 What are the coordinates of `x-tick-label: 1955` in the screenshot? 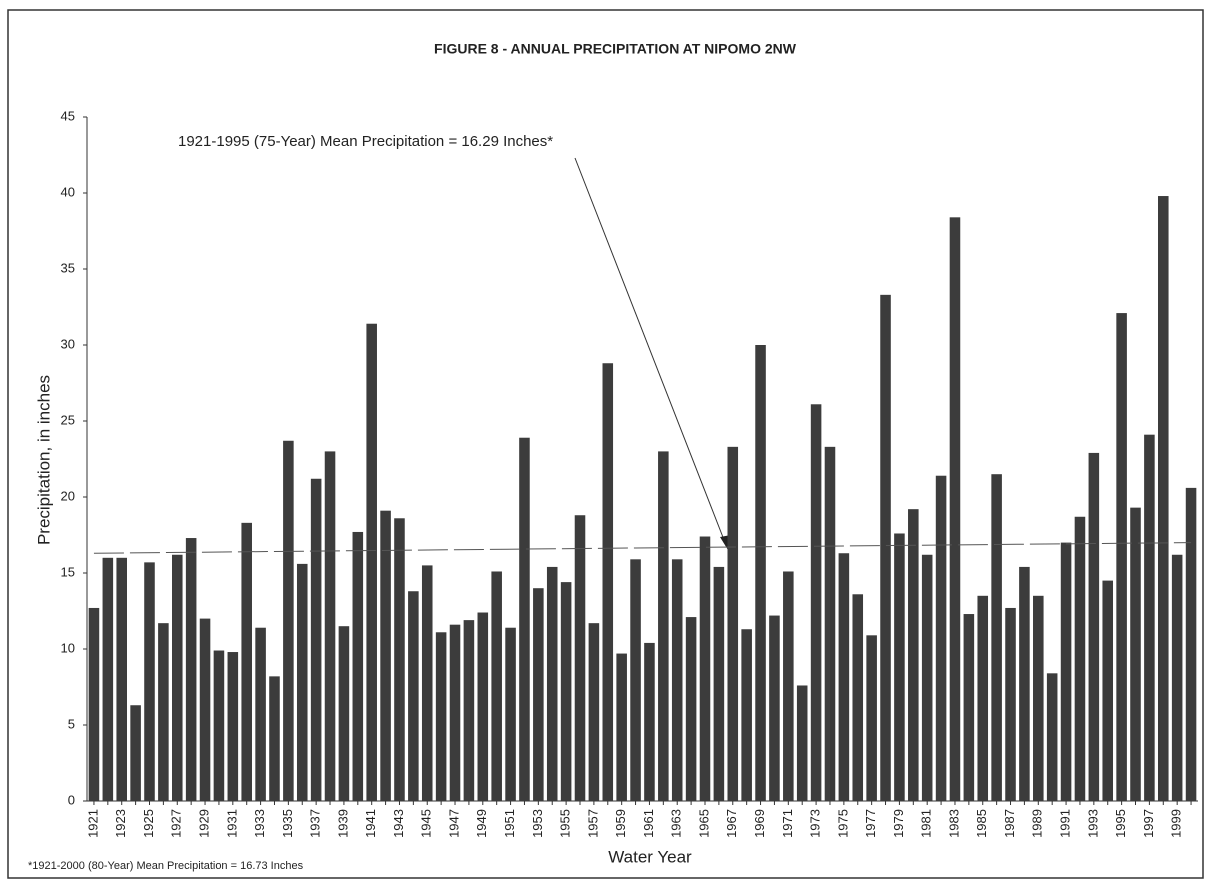 It's located at (565, 823).